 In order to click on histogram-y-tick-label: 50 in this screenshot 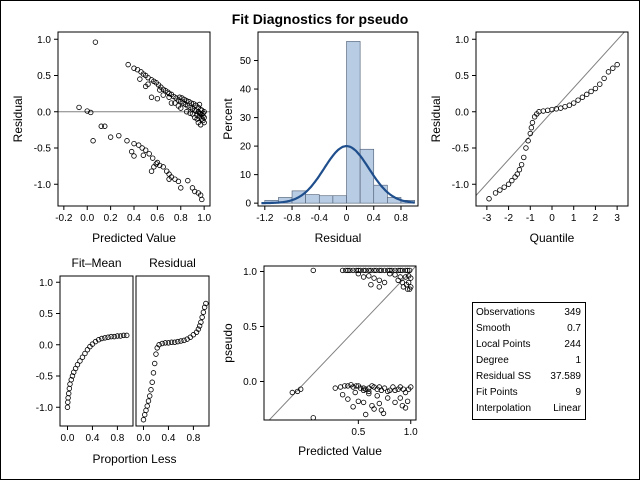, I will do `click(246, 61)`.